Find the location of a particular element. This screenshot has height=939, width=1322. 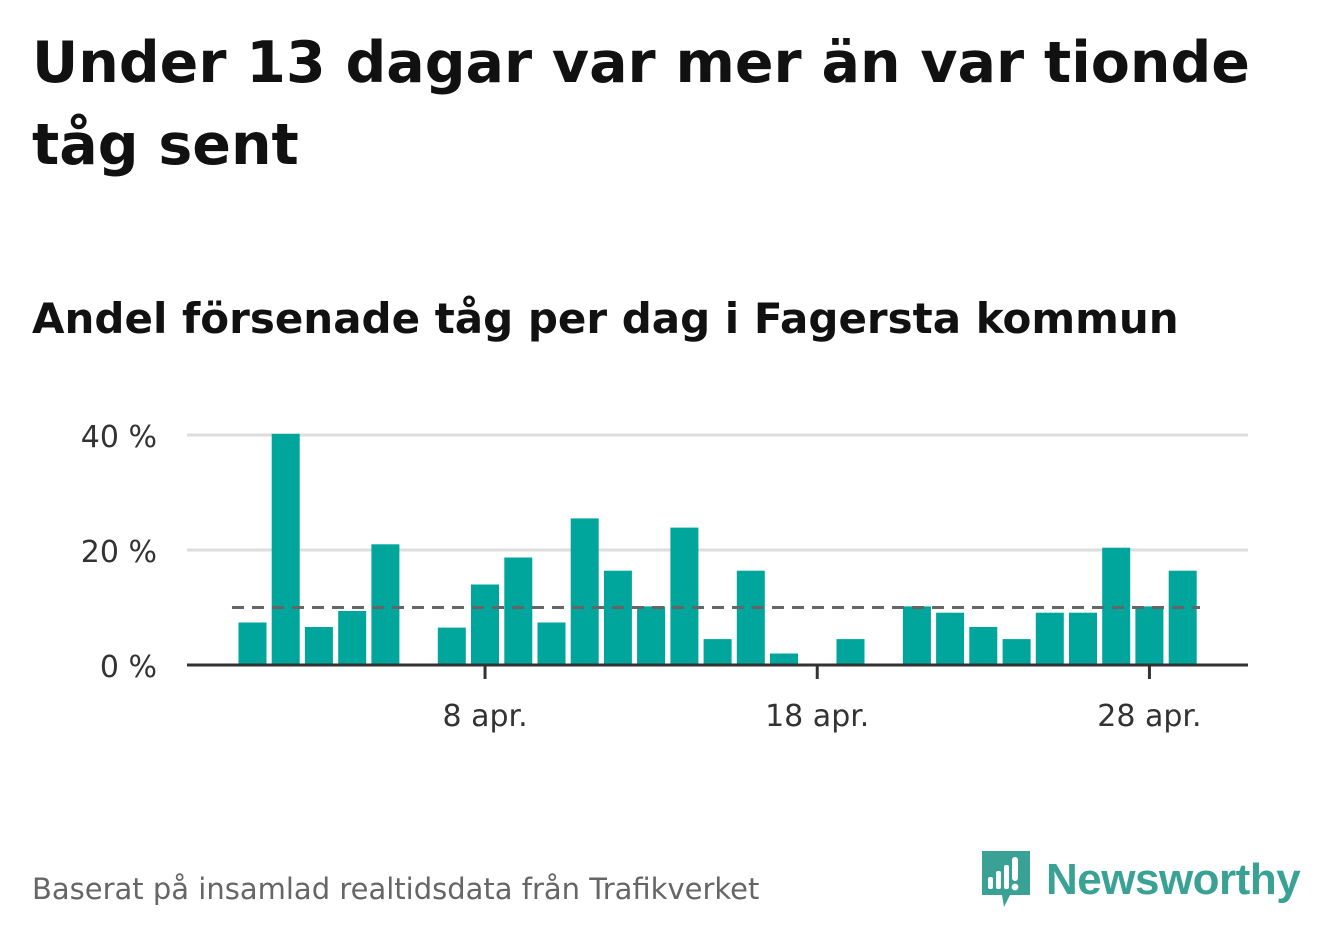

x-tick-label: 28 apr. is located at coordinates (1149, 716).